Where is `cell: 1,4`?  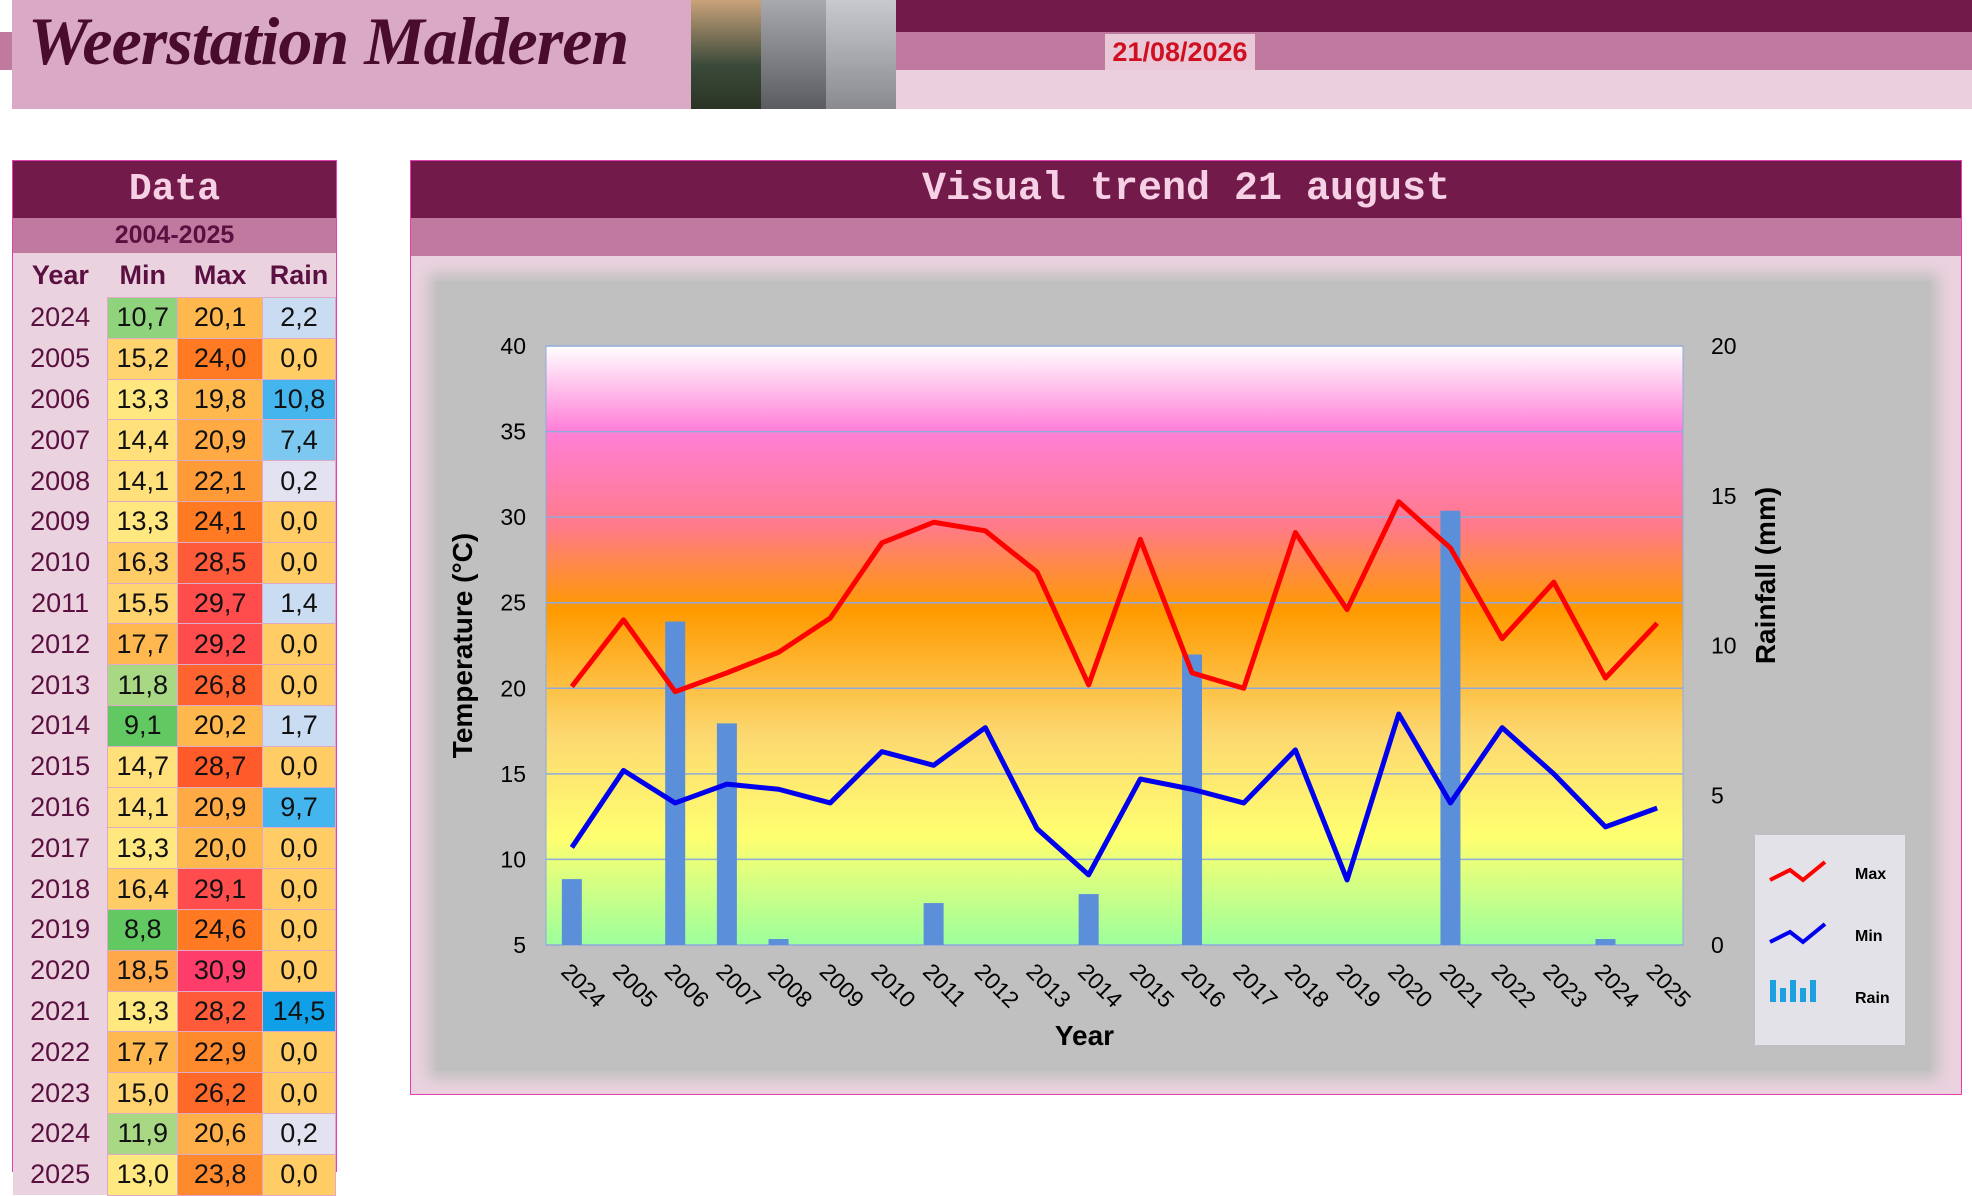
cell: 1,4 is located at coordinates (299, 603).